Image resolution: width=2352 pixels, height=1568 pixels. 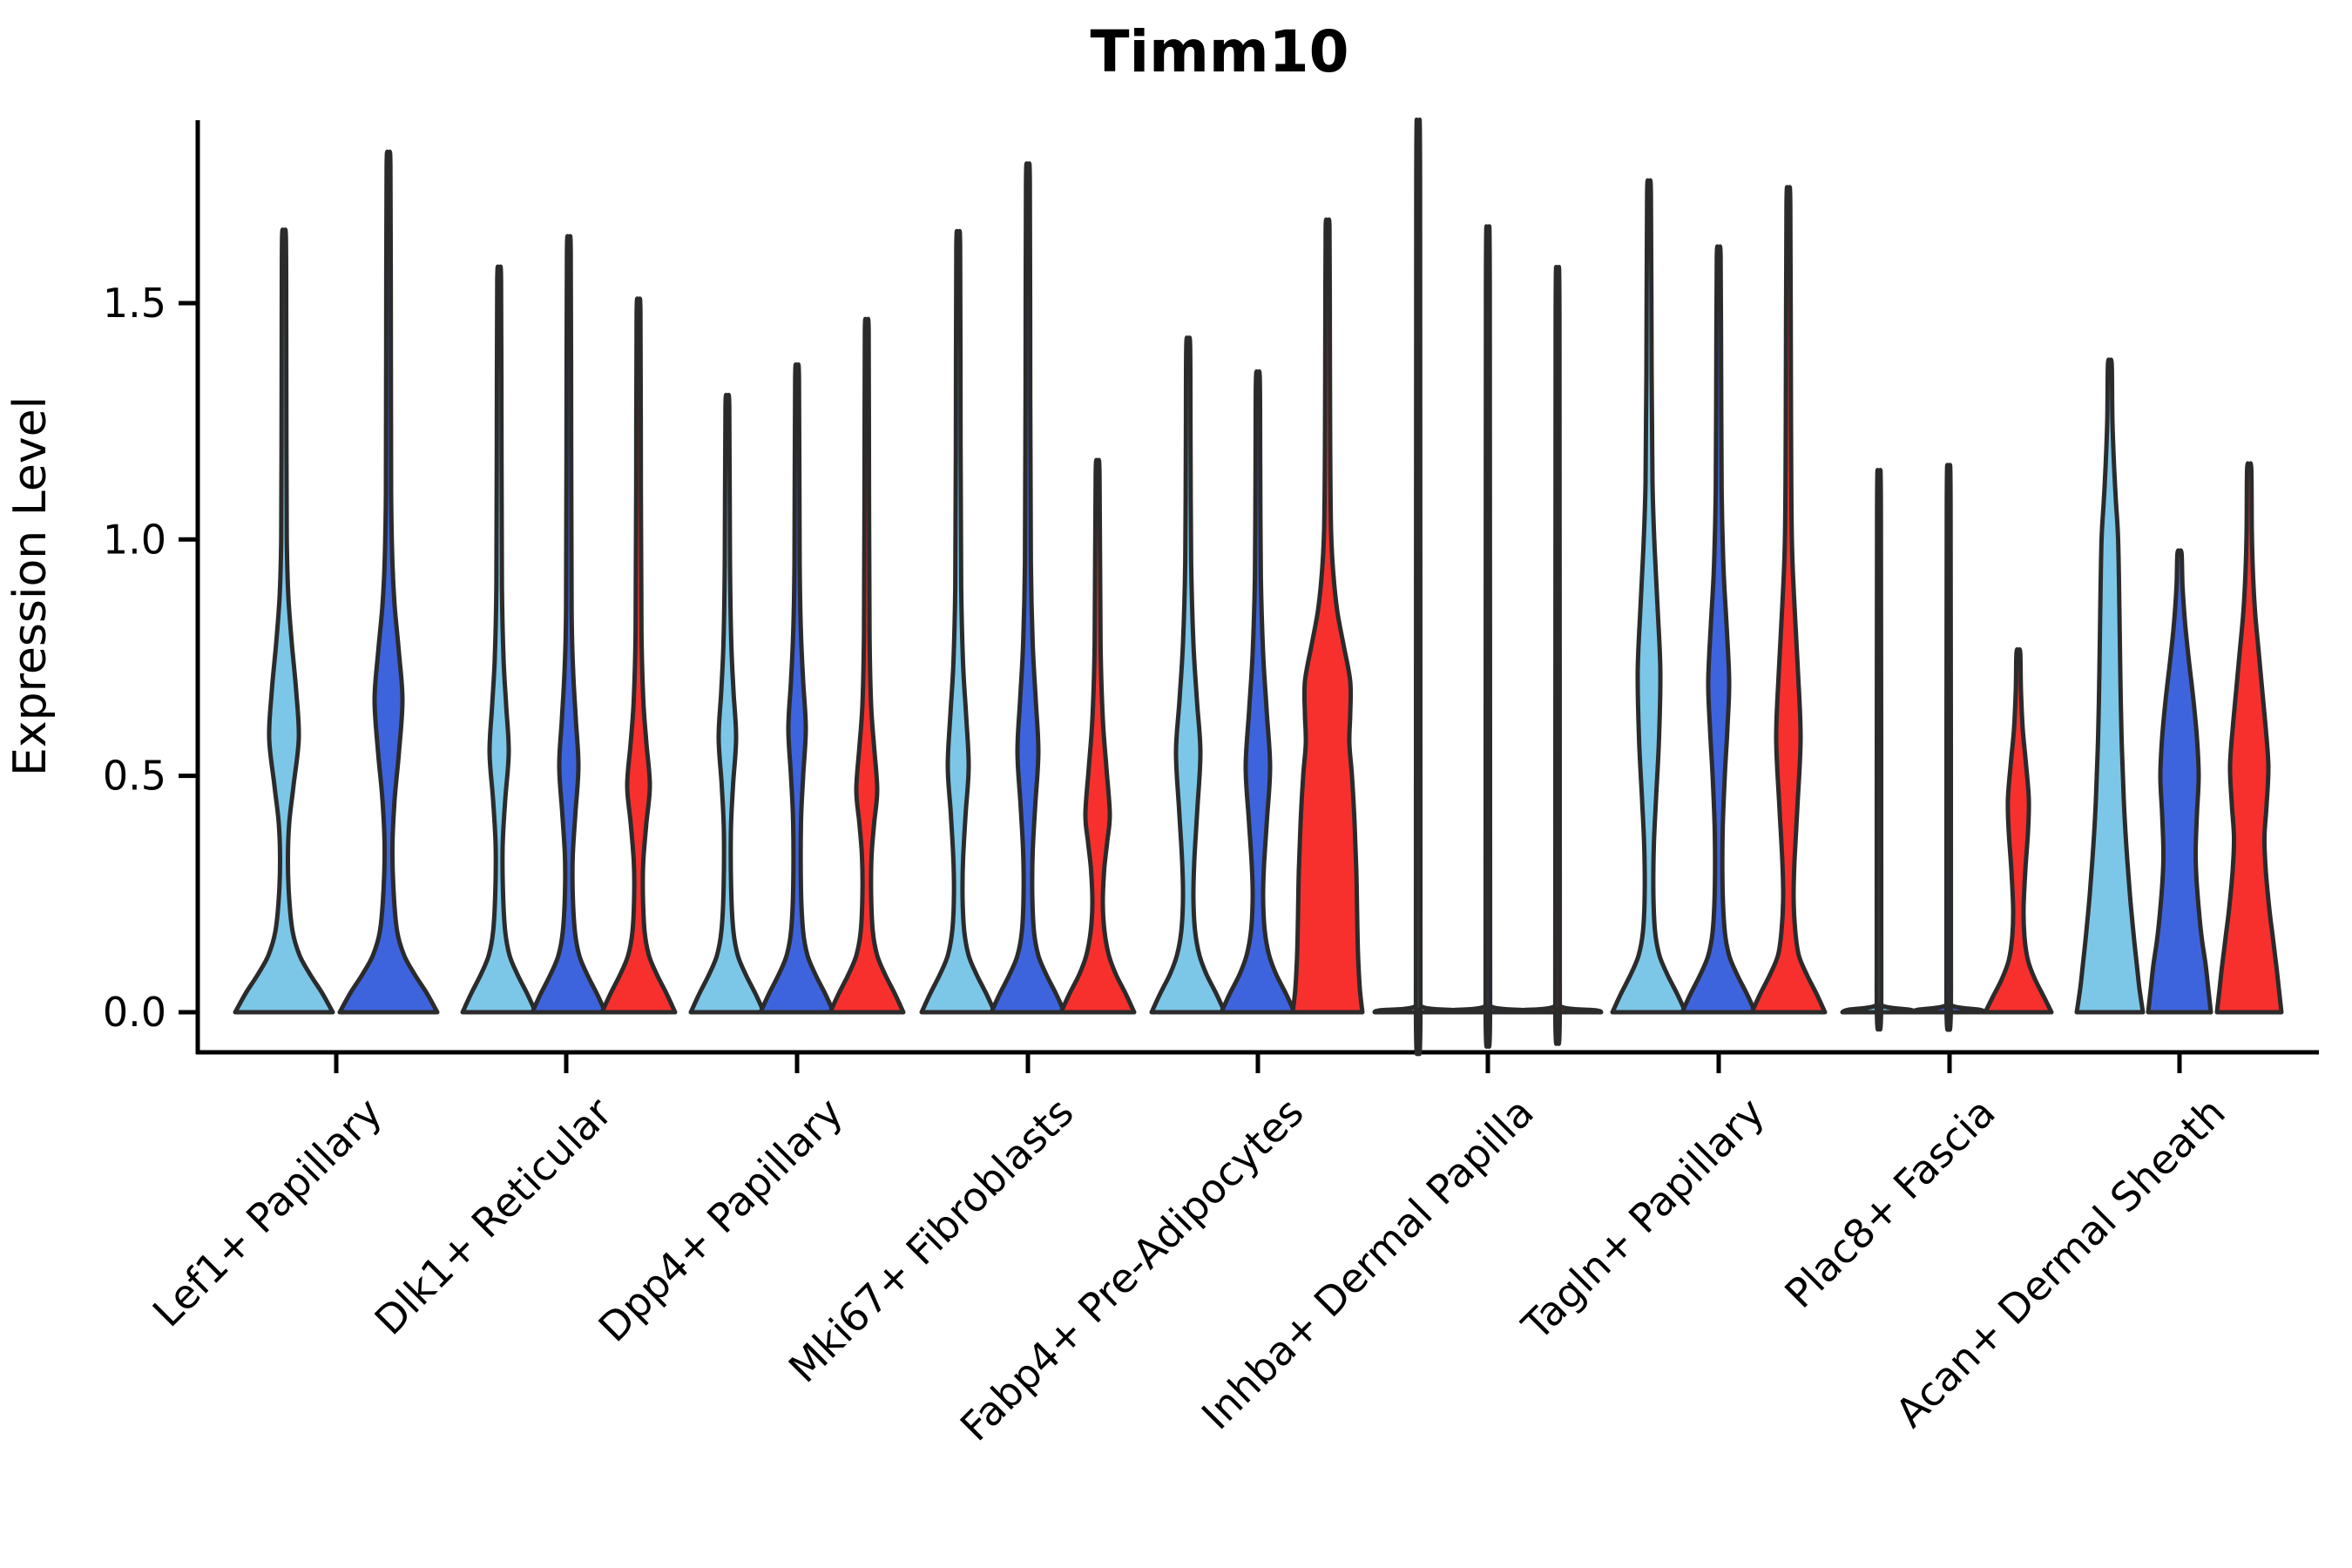 What do you see at coordinates (134, 539) in the screenshot?
I see `y-tick-label: 1.0` at bounding box center [134, 539].